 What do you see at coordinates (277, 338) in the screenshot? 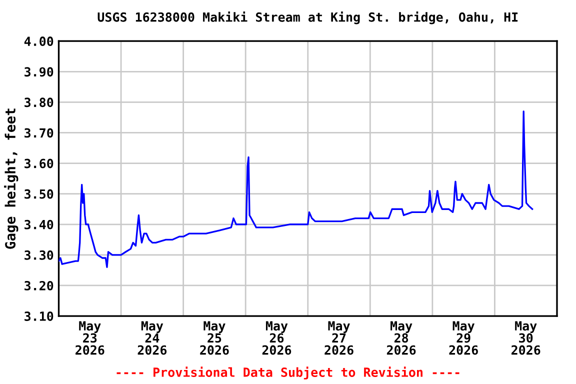
I see `x-tick-label: May 26 2026` at bounding box center [277, 338].